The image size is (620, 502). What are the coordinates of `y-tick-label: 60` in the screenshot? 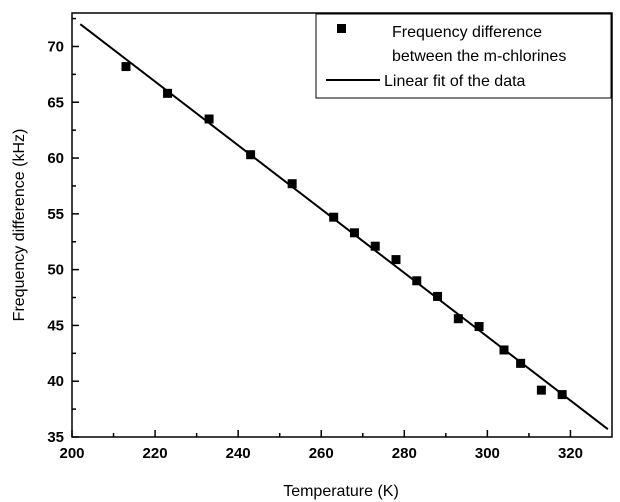 It's located at (55, 158).